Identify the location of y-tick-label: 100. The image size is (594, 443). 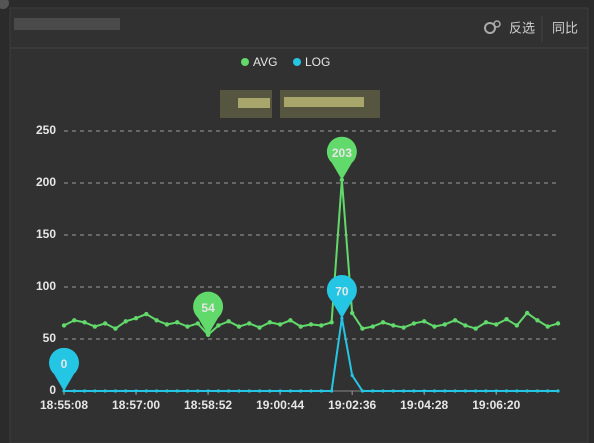
(46, 286).